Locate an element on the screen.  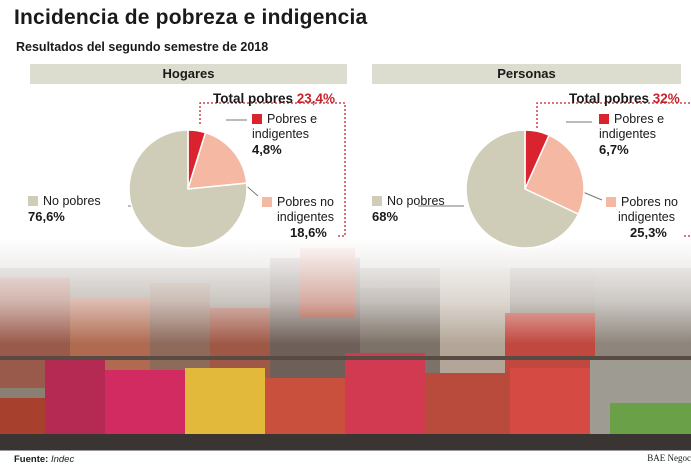
value-indigentes-personas: 6,7% is located at coordinates (614, 149).